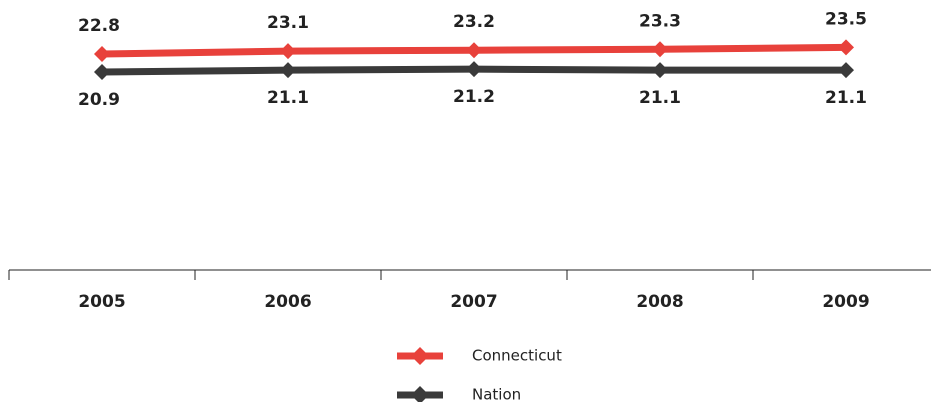 The width and height of the screenshot is (932, 402). I want to click on x-tick-label: 2006, so click(287, 302).